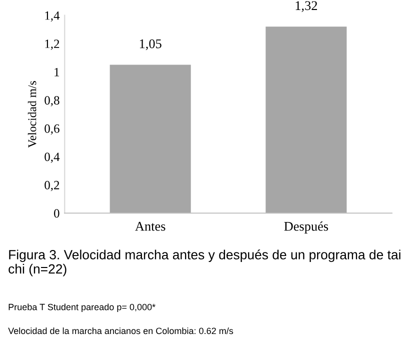 This screenshot has height=341, width=404. I want to click on x-tick-label: Antes, so click(150, 226).